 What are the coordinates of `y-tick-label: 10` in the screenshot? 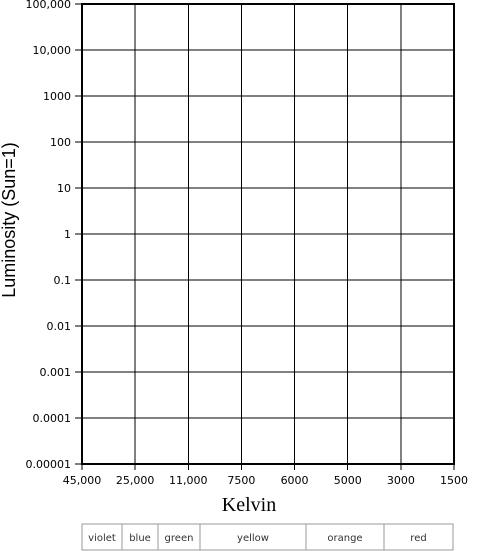 It's located at (64, 188).